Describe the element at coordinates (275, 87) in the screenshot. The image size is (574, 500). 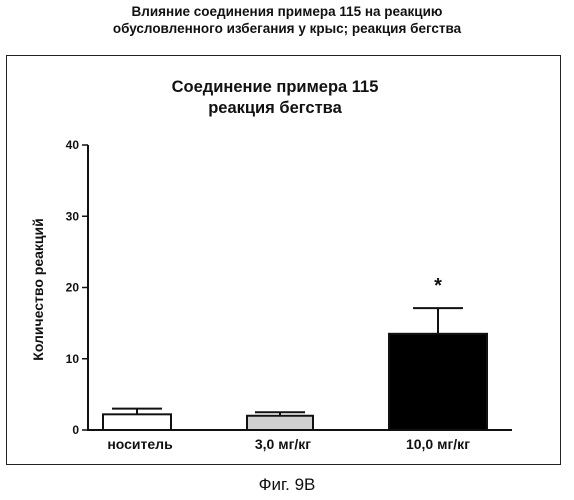
I see `chart-title-line-1: Соединение примера 115` at that location.